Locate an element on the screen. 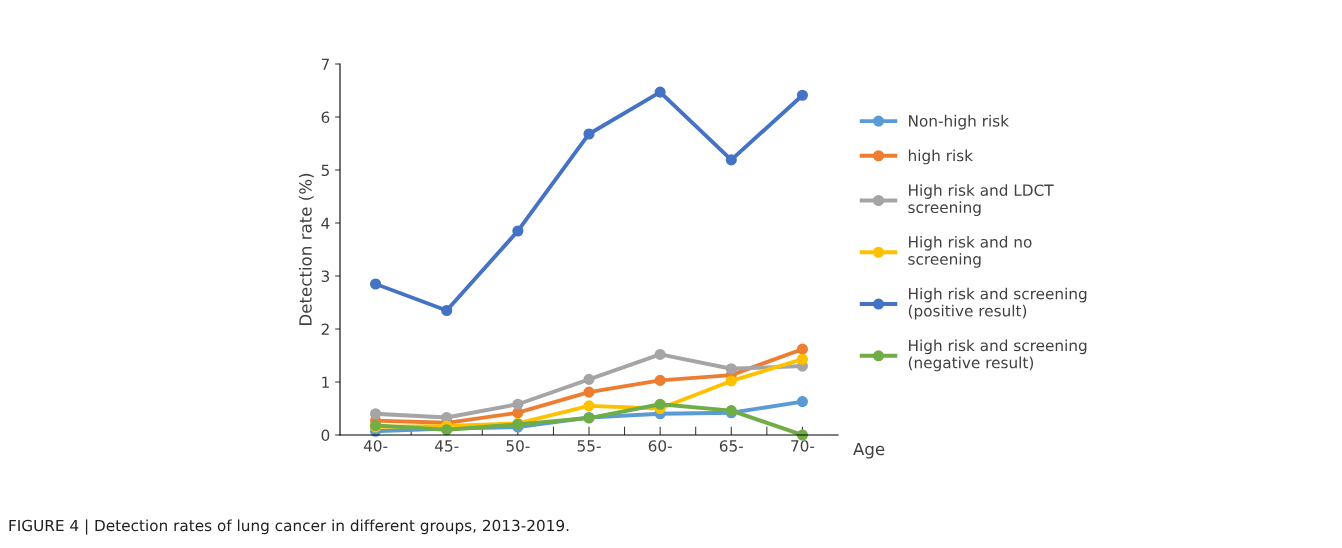  caption: FIGURE 4 | Detection rates of lung cancer in different groups, 2013-2019. is located at coordinates (289, 527).